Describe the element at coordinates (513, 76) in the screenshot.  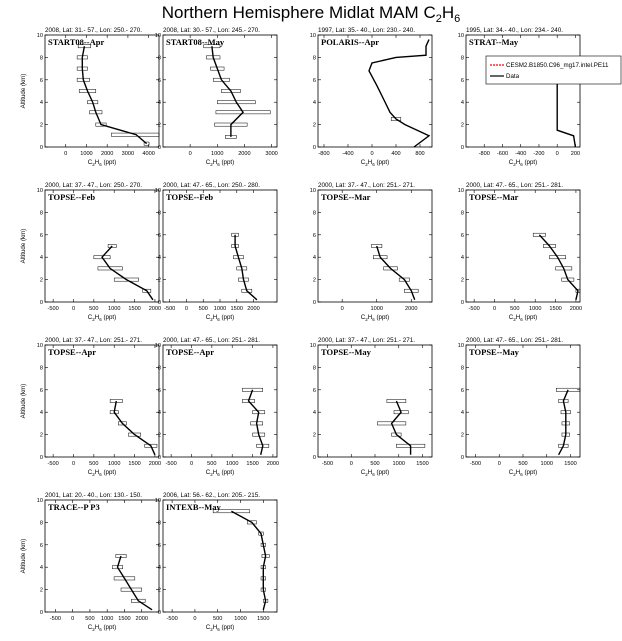
I see `legend-data-label: Data` at that location.